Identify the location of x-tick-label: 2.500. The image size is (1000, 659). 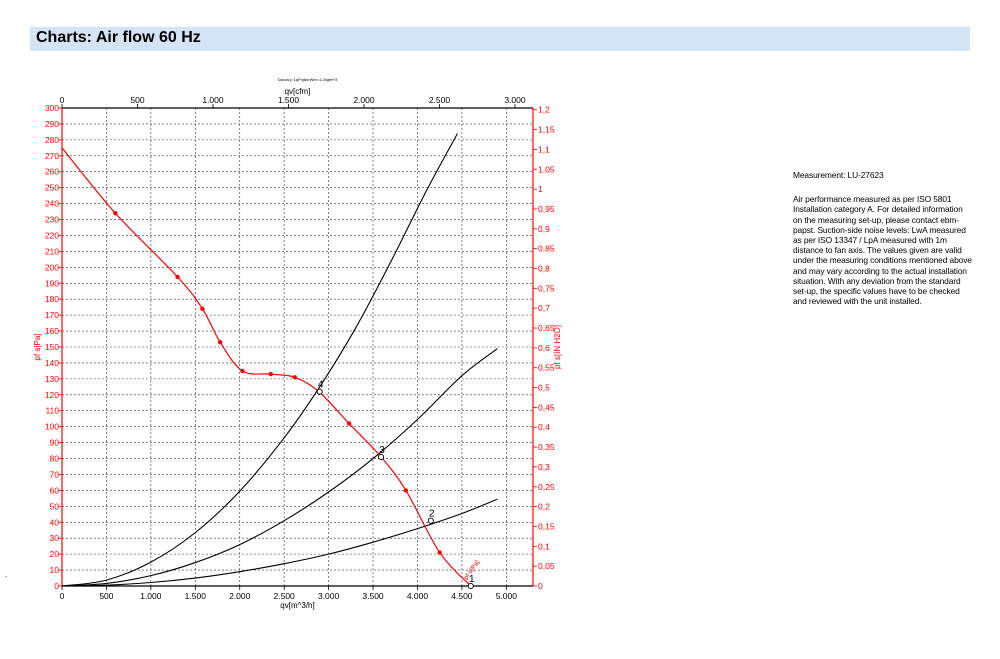
(285, 596).